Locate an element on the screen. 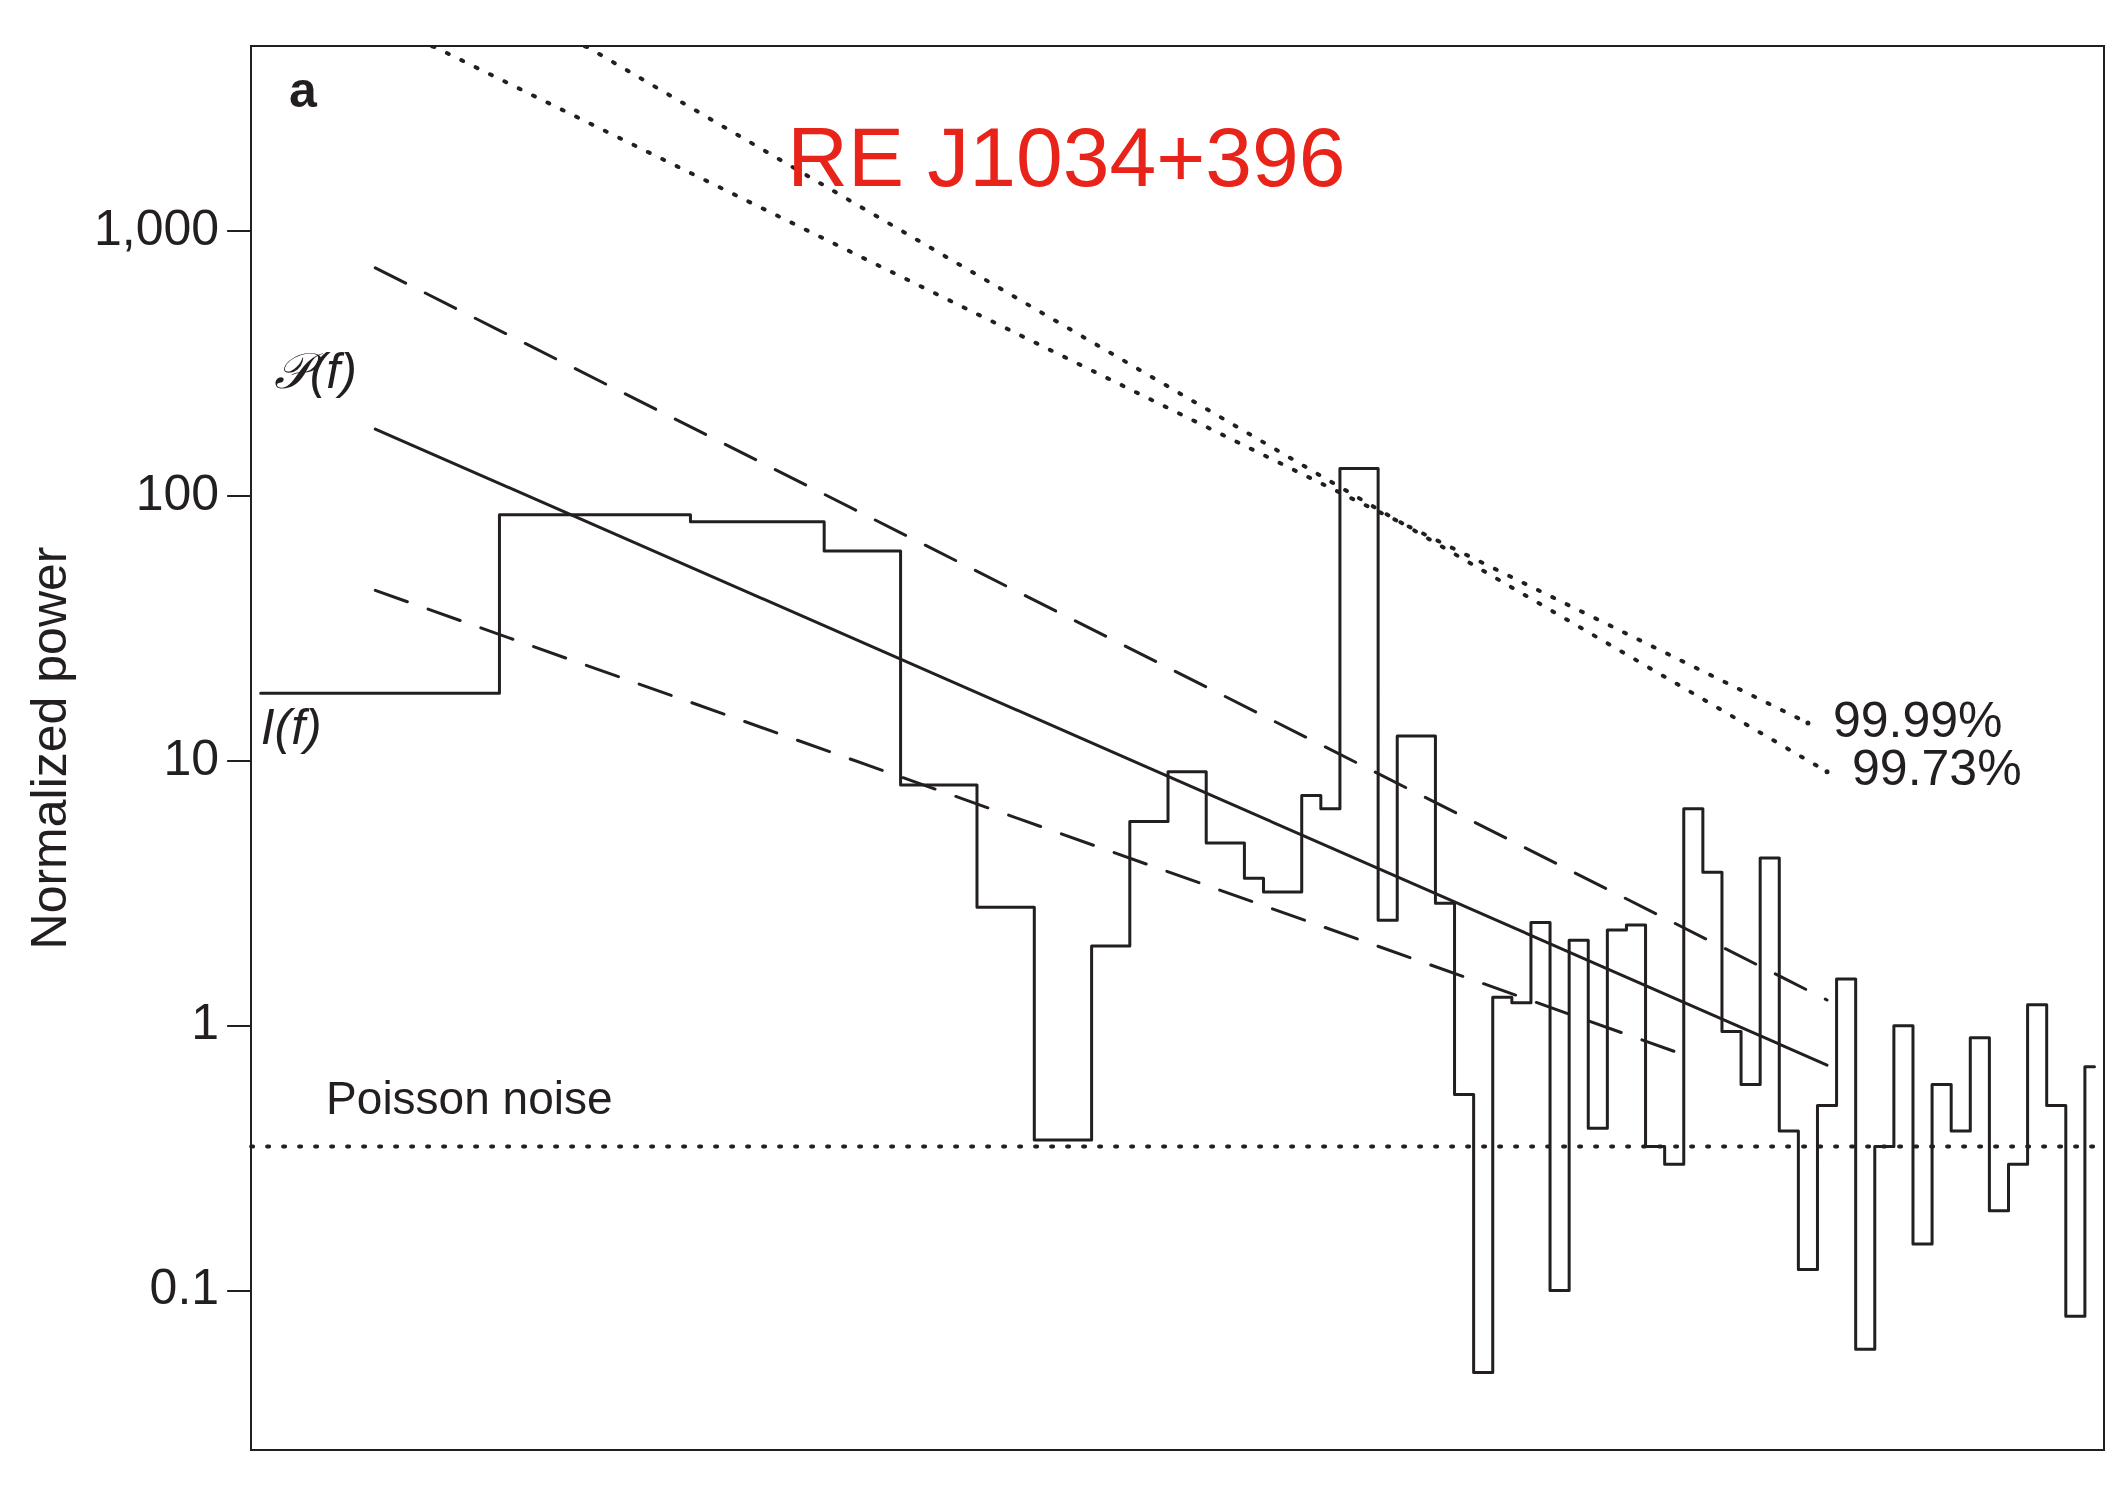  legend-label: I(f) is located at coordinates (291, 727).